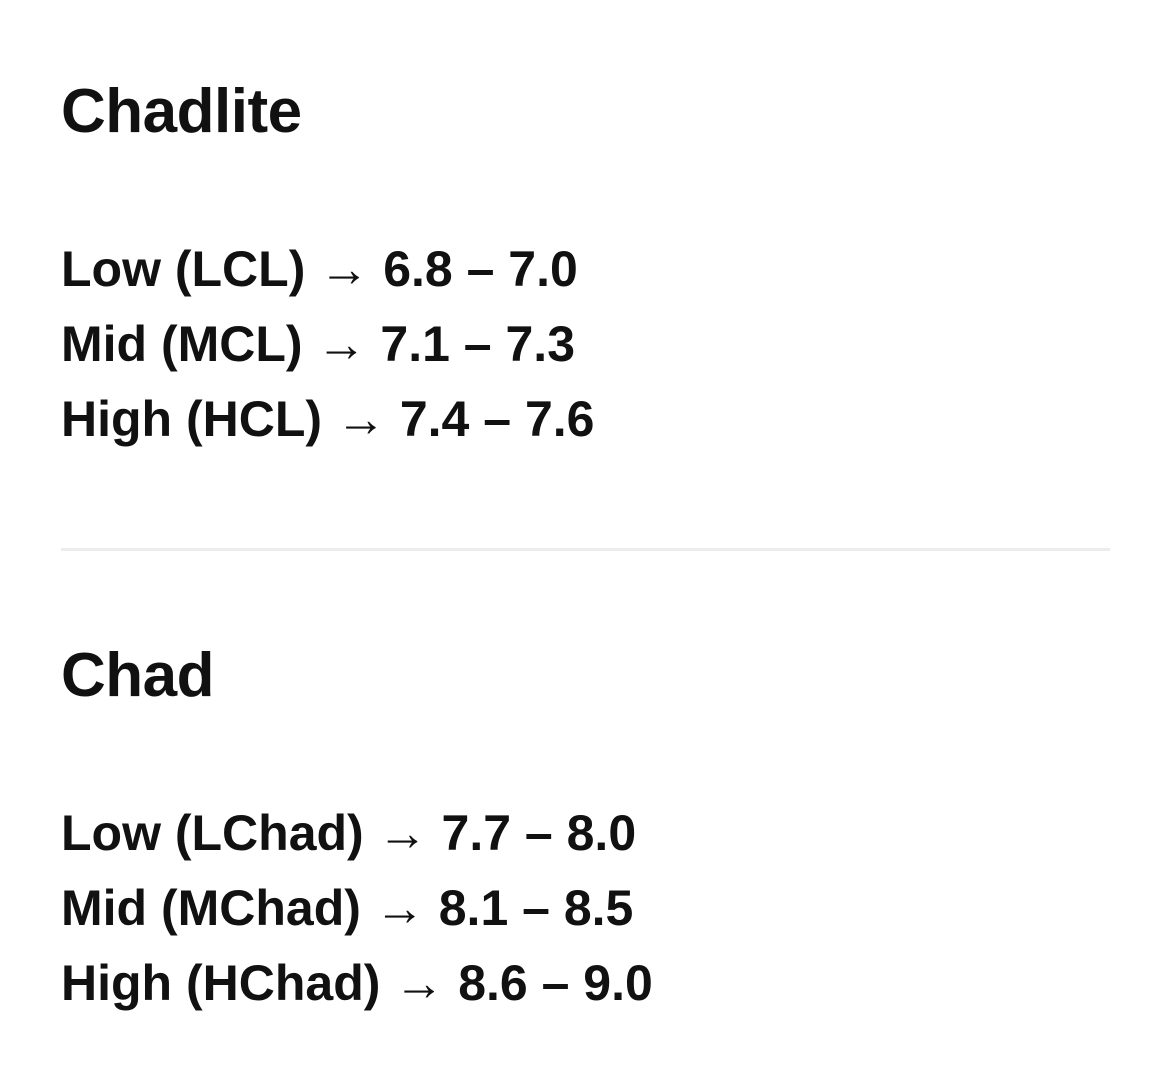 This screenshot has height=1077, width=1170. I want to click on item-label: Mid (MCL), so click(182, 344).